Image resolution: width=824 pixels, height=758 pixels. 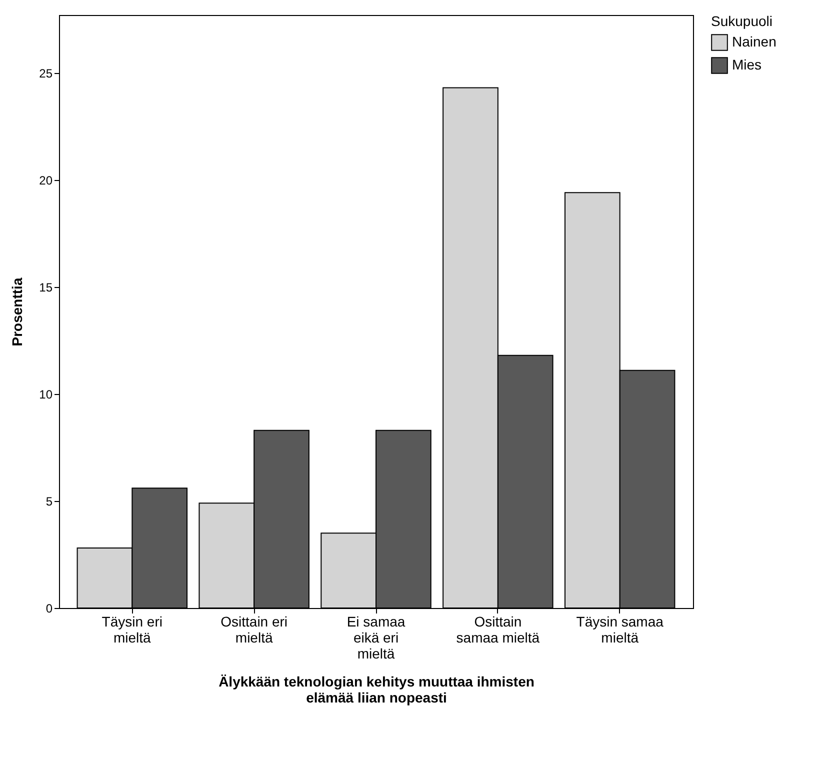 What do you see at coordinates (754, 42) in the screenshot?
I see `legend-label: Nainen` at bounding box center [754, 42].